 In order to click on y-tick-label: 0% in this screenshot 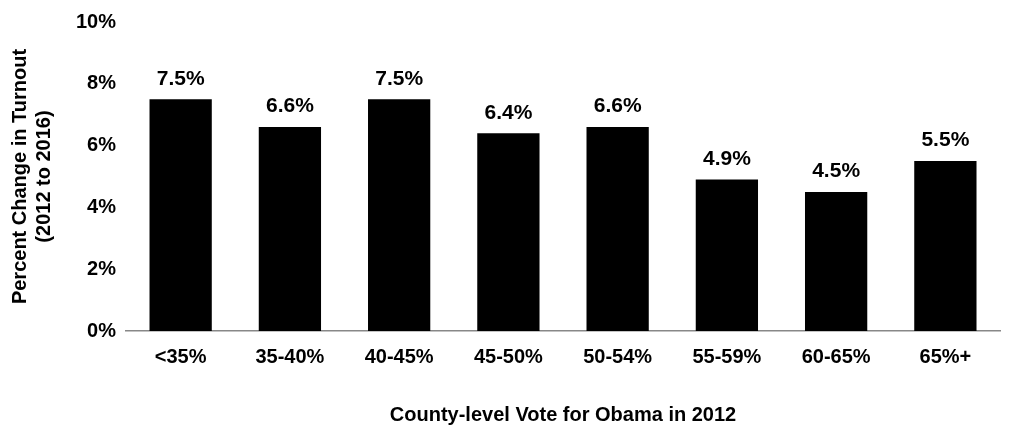, I will do `click(102, 329)`.